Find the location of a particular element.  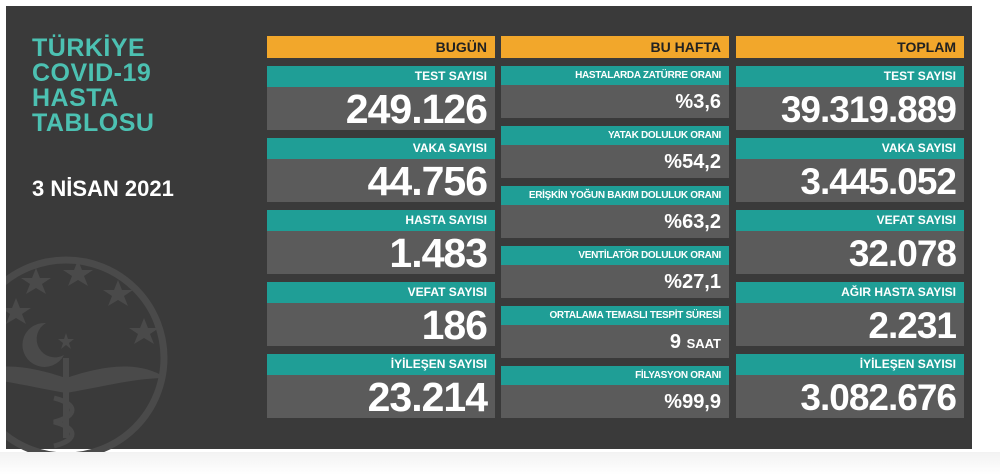

week-bed-occupancy-card: YATAK DOLULUK ORANI %54,2 is located at coordinates (615, 152).